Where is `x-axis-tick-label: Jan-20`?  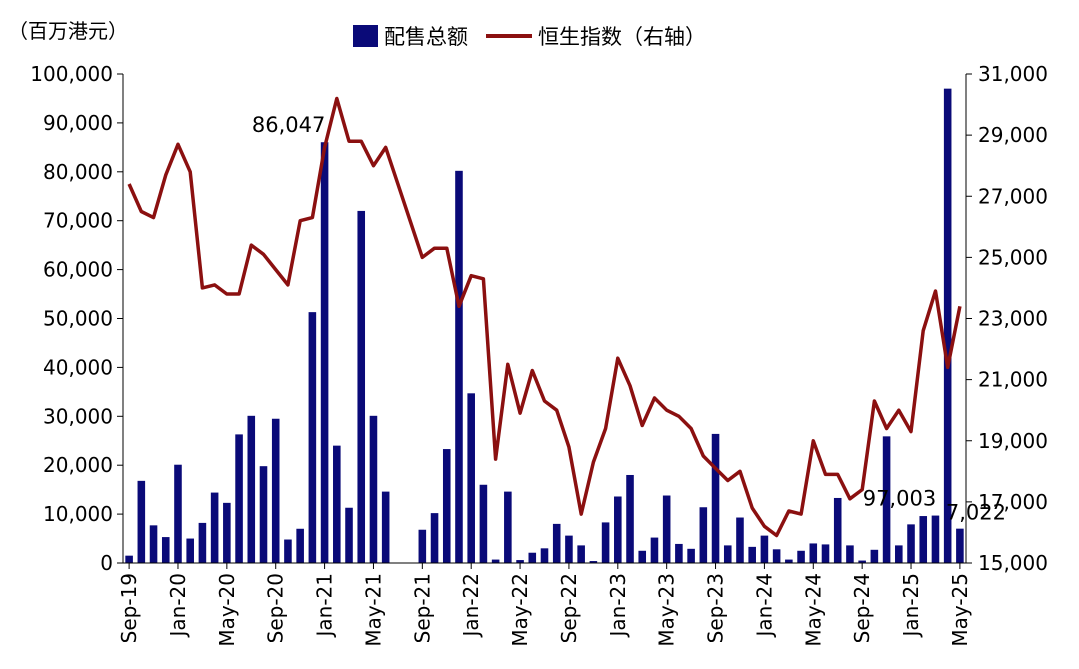
x-axis-tick-label: Jan-20 is located at coordinates (178, 606).